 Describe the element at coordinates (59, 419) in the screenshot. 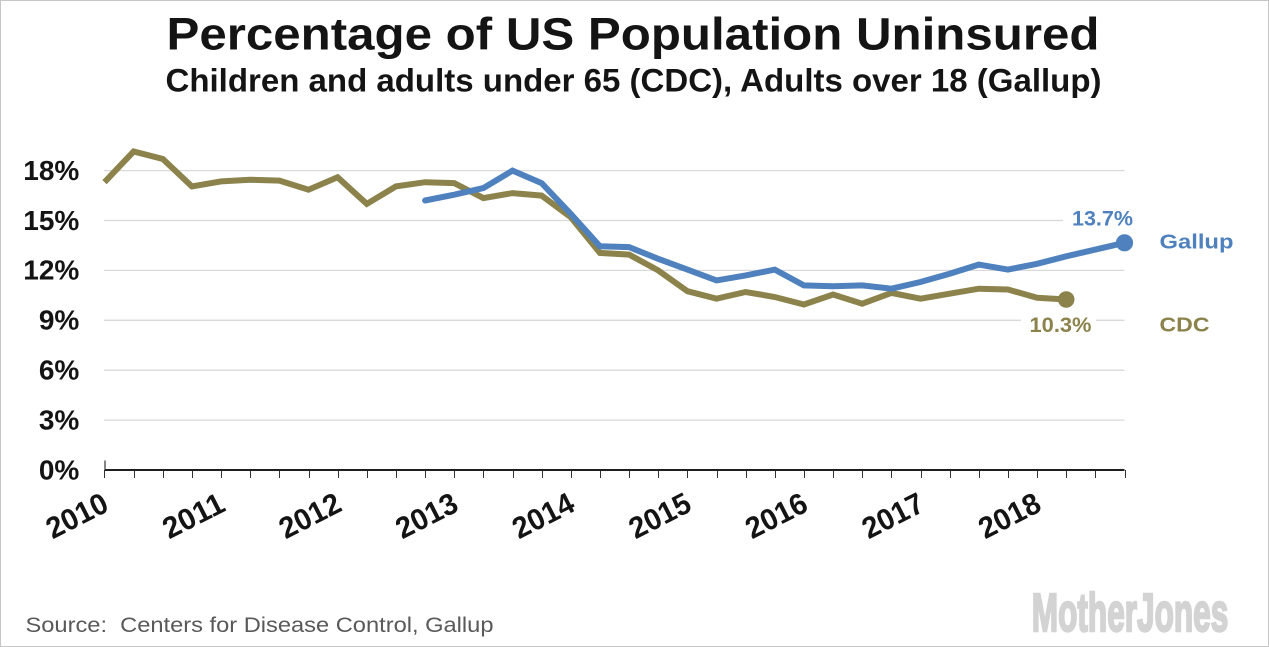

I see `svg-text: 3%` at that location.